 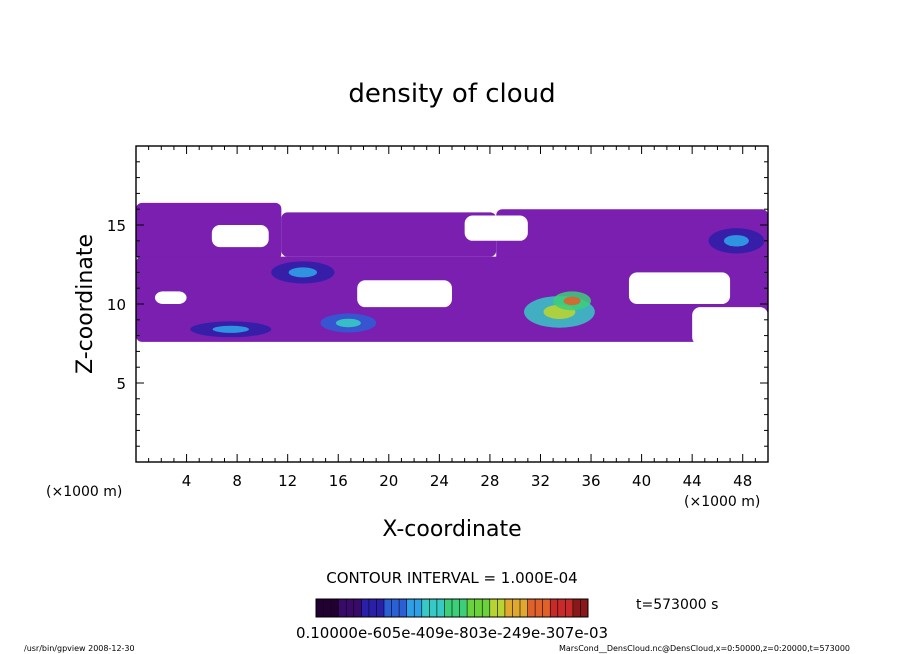 I want to click on x-tick-label: 36, so click(x=590, y=481).